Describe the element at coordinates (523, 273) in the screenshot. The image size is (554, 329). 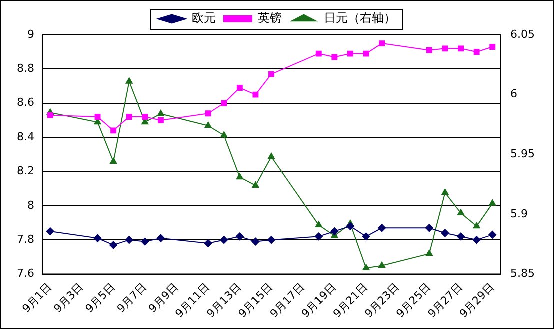
I see `y2-tick-label: 5.85` at that location.